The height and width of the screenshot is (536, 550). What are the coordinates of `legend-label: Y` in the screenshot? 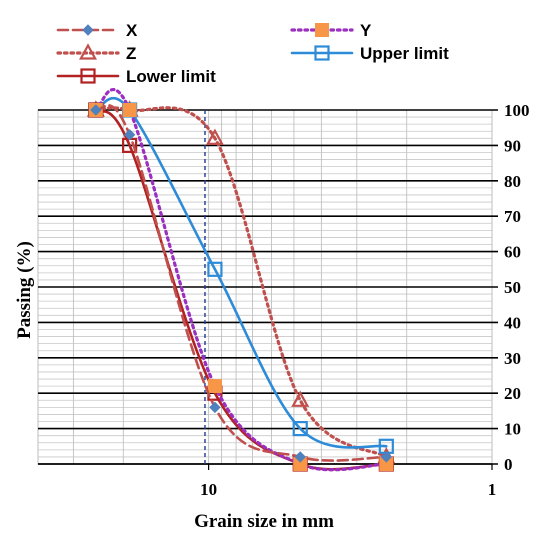 It's located at (366, 30).